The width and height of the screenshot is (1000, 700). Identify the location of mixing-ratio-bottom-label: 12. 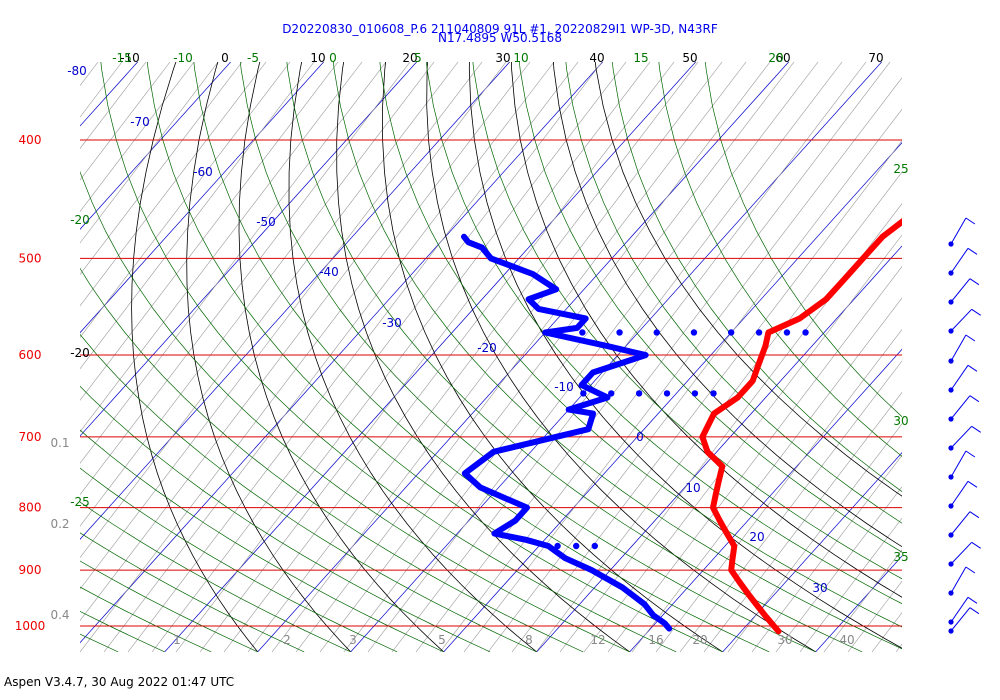
(597, 640).